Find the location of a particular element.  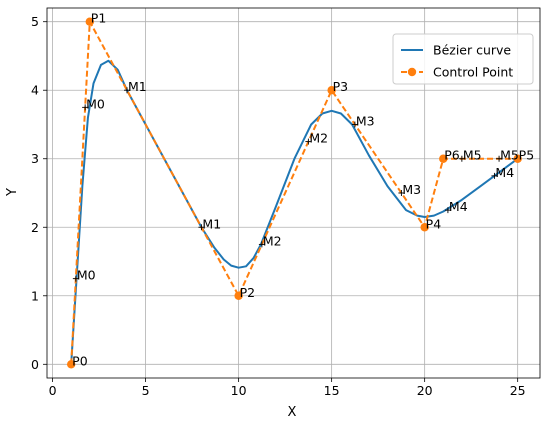

y-tick-label: 5 is located at coordinates (35, 21).